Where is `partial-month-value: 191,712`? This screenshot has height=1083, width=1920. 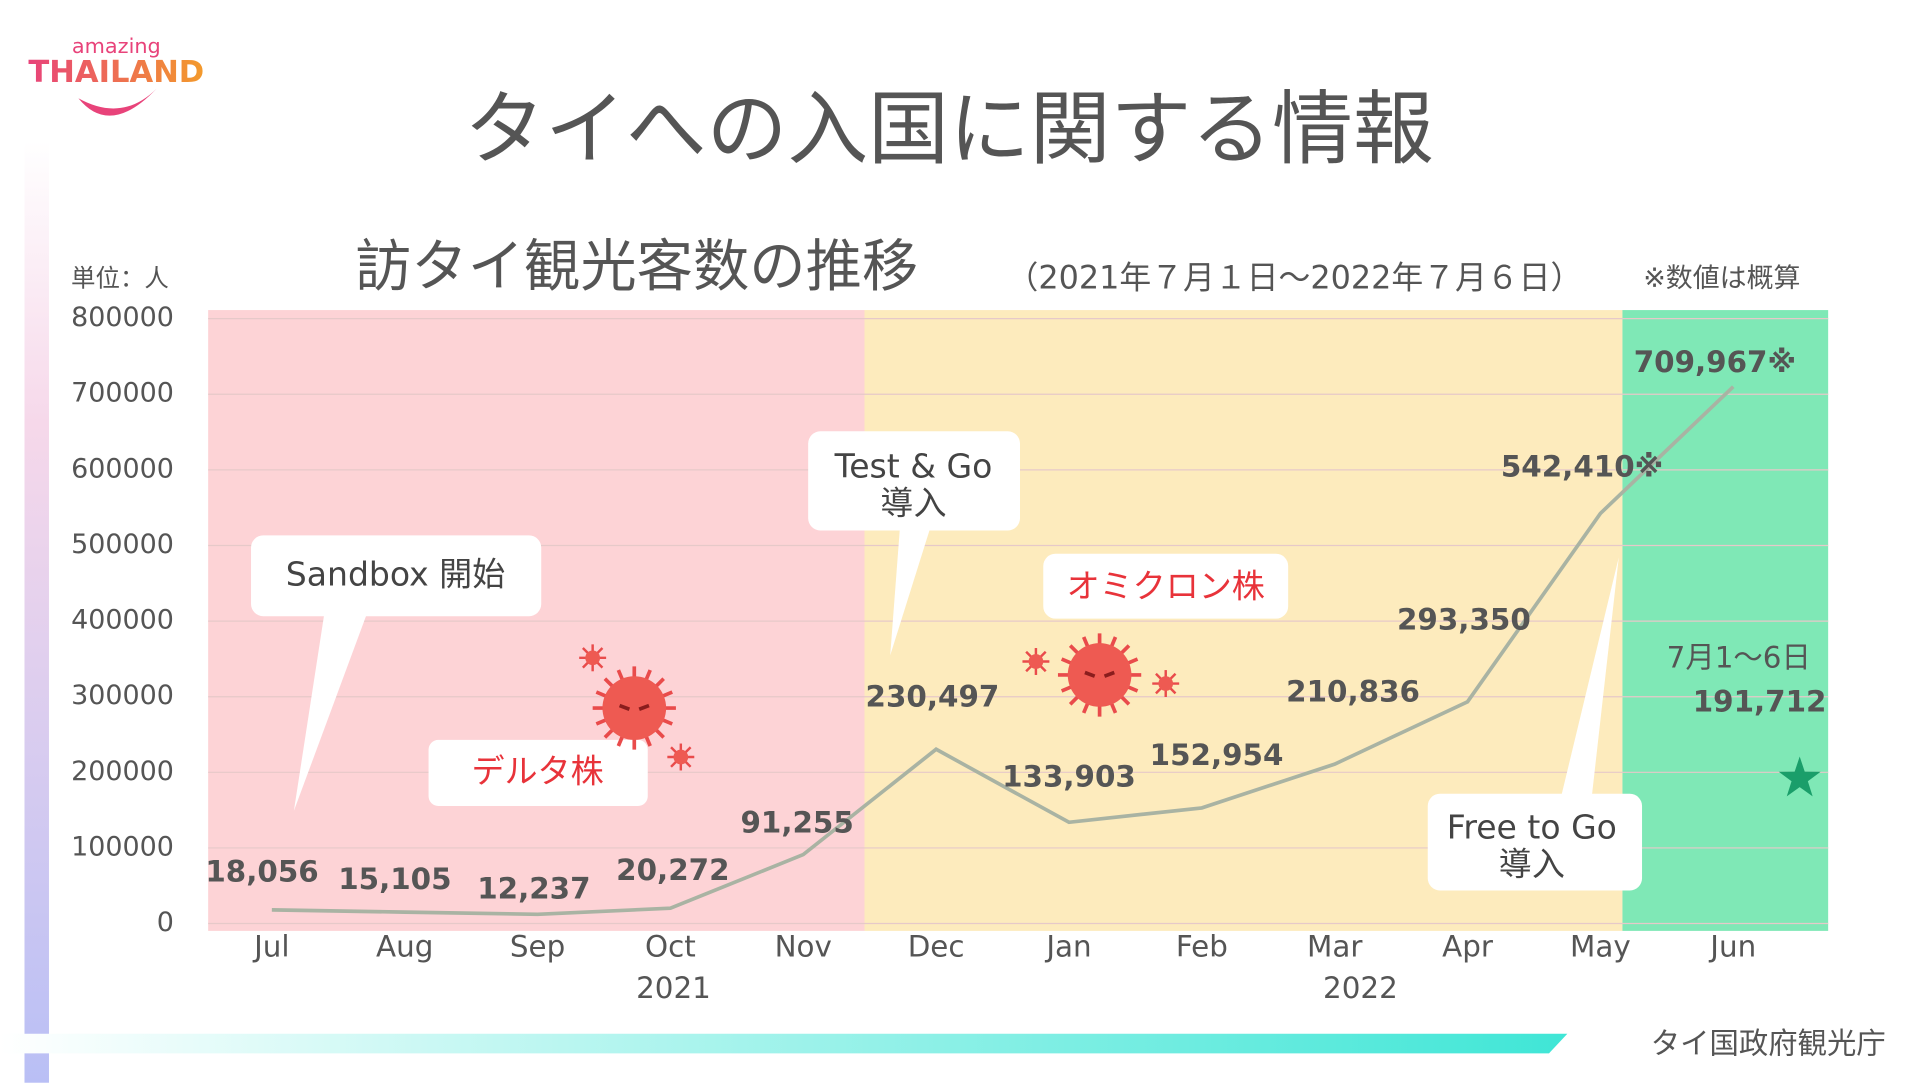
partial-month-value: 191,712 is located at coordinates (1760, 702).